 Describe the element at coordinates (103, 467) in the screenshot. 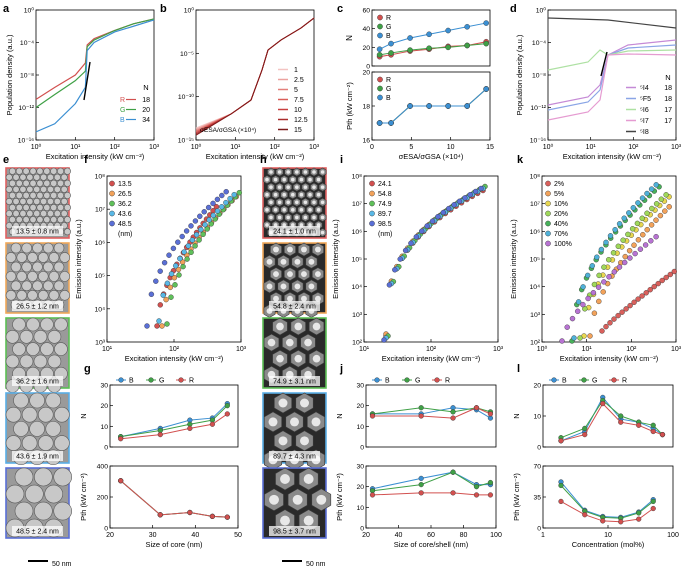

I see `y-tick-label: 400` at that location.